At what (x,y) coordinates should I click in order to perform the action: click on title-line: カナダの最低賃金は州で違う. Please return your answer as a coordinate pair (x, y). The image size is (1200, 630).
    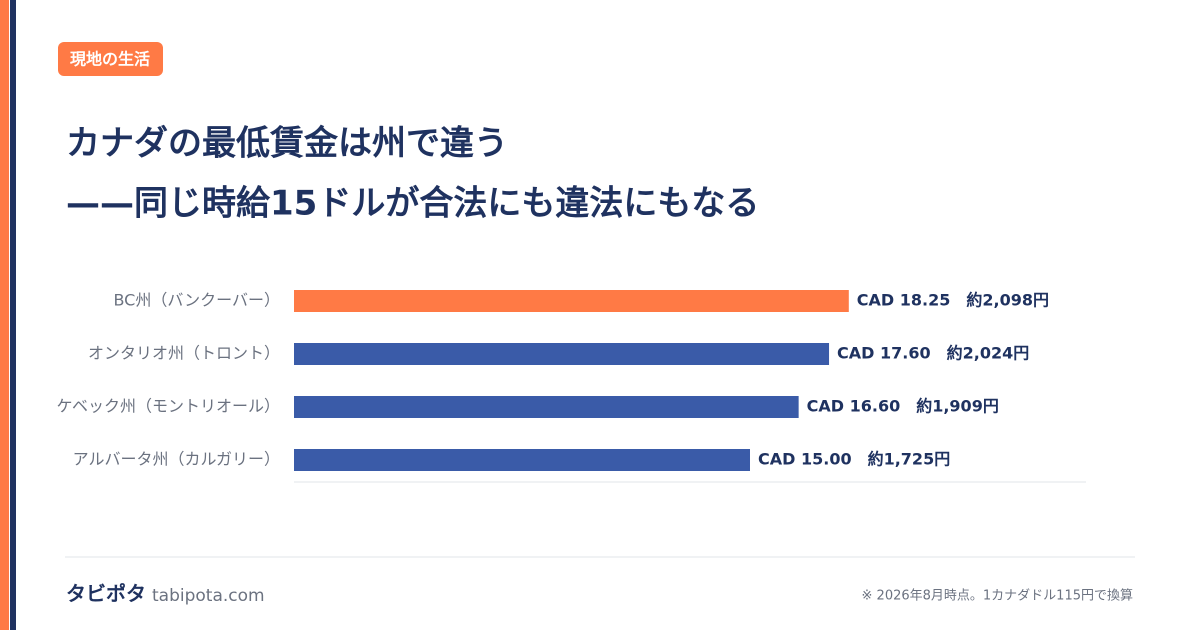
    Looking at the image, I should click on (287, 144).